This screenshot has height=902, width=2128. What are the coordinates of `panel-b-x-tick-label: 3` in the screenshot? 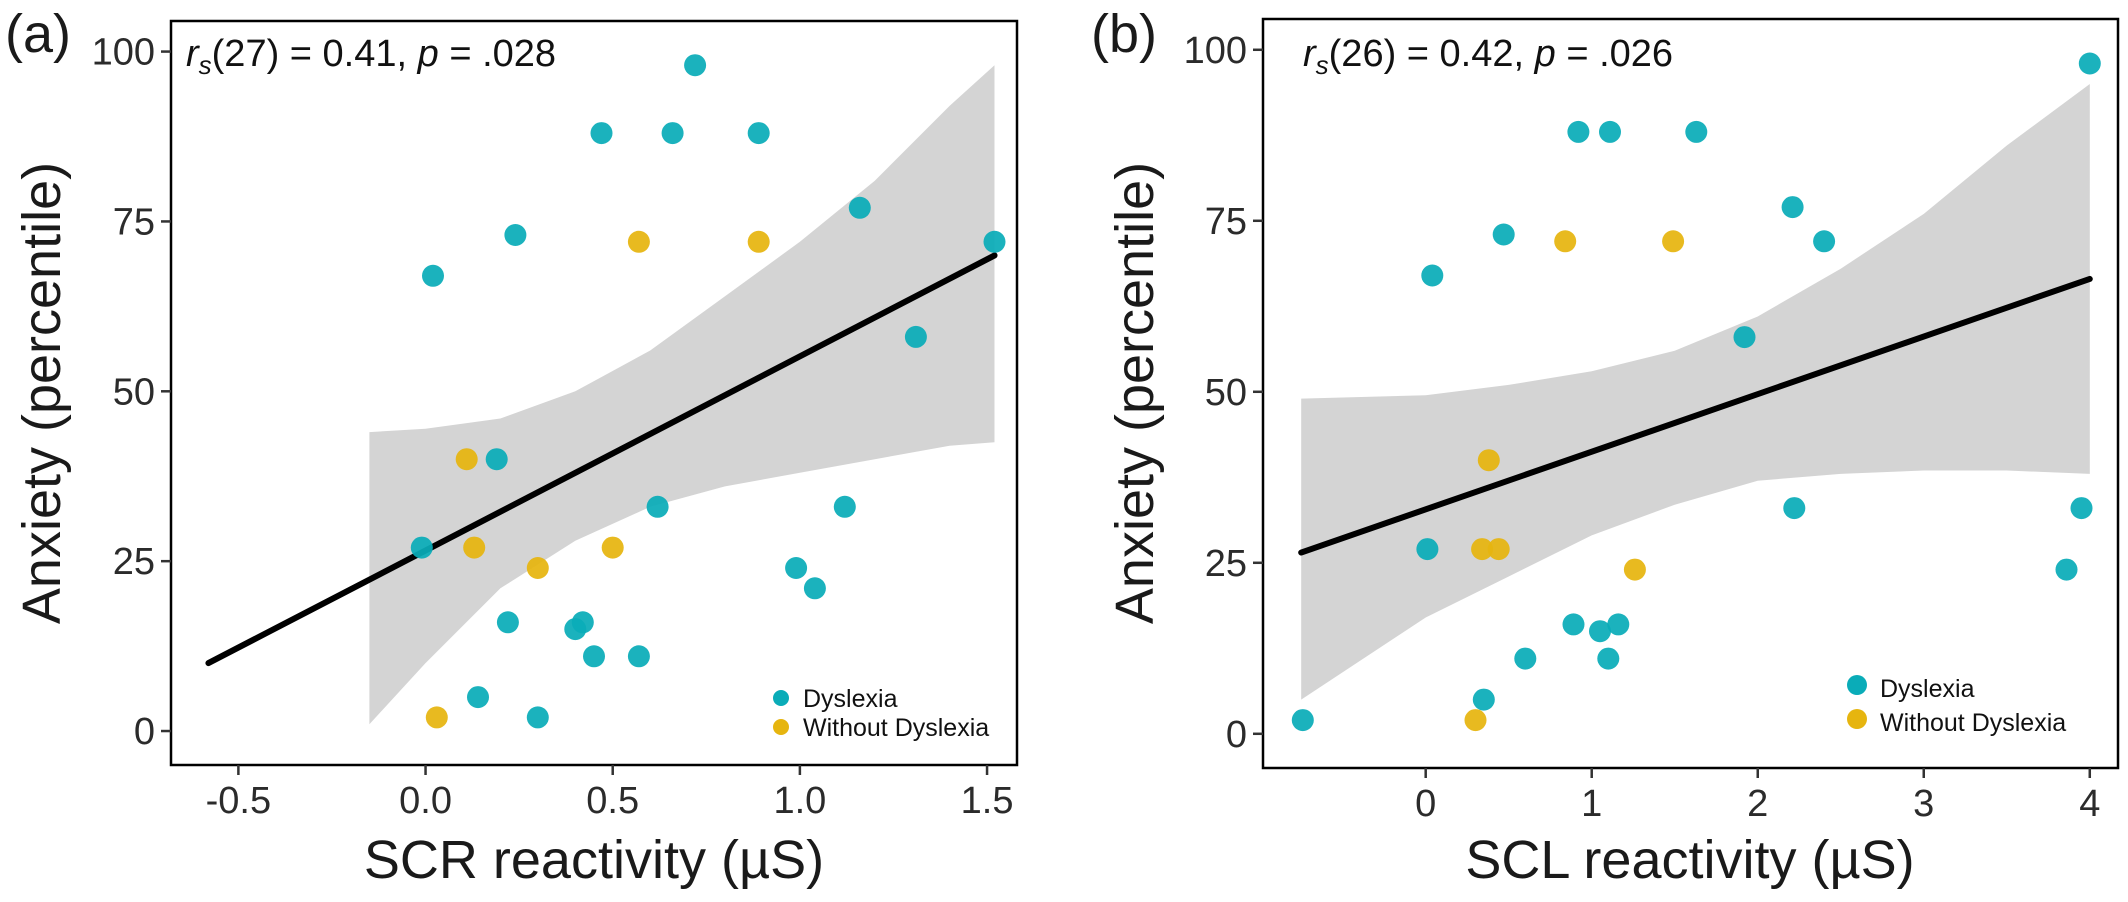 It's located at (1923, 804).